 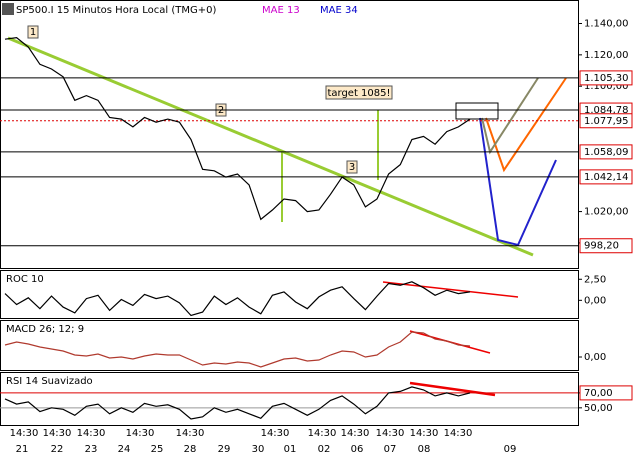 I want to click on x-tick-label: 22, so click(x=57, y=449).